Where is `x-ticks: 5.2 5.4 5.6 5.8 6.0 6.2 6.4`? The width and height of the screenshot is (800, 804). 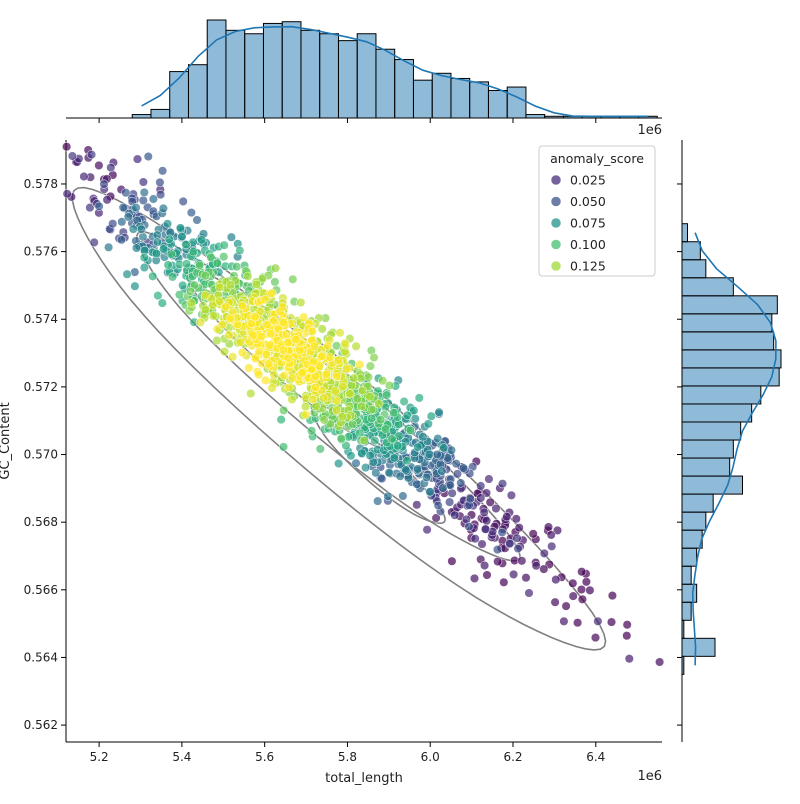
x-ticks: 5.2 5.4 5.6 5.8 6.0 6.2 6.4 is located at coordinates (347, 753).